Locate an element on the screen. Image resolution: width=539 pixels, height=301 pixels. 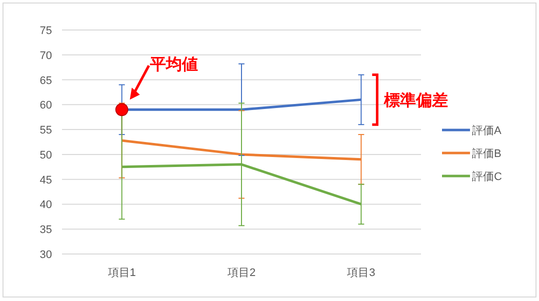
y-tick-label: 55 is located at coordinates (46, 130).